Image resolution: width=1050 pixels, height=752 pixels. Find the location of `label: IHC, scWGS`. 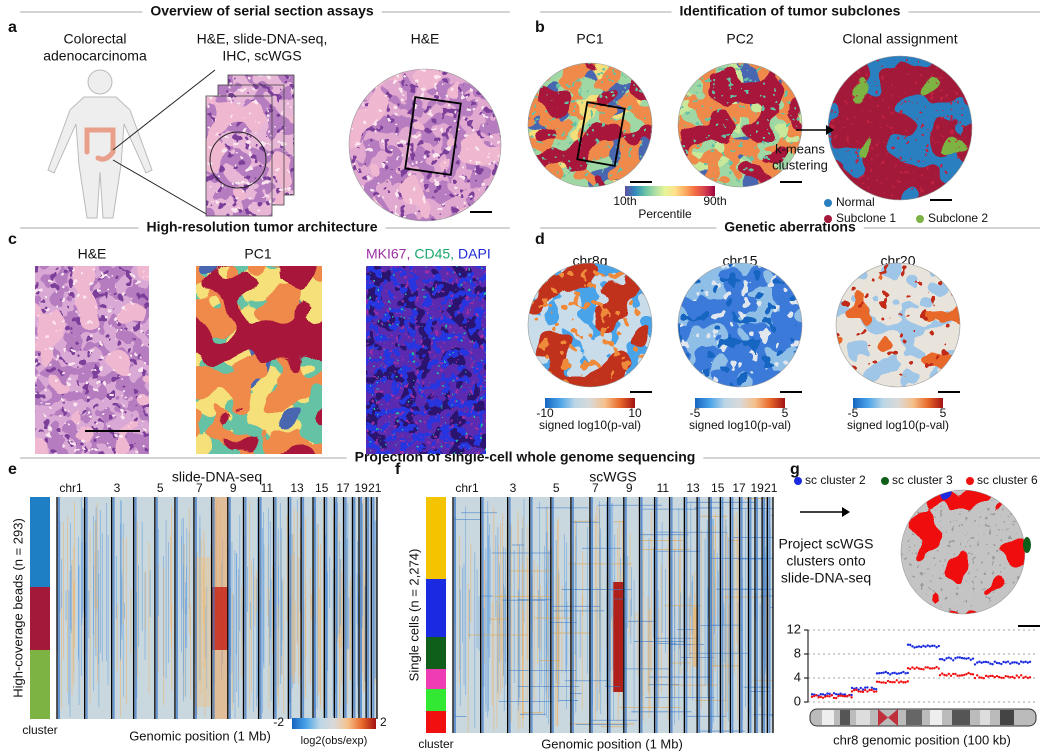

label: IHC, scWGS is located at coordinates (261, 56).